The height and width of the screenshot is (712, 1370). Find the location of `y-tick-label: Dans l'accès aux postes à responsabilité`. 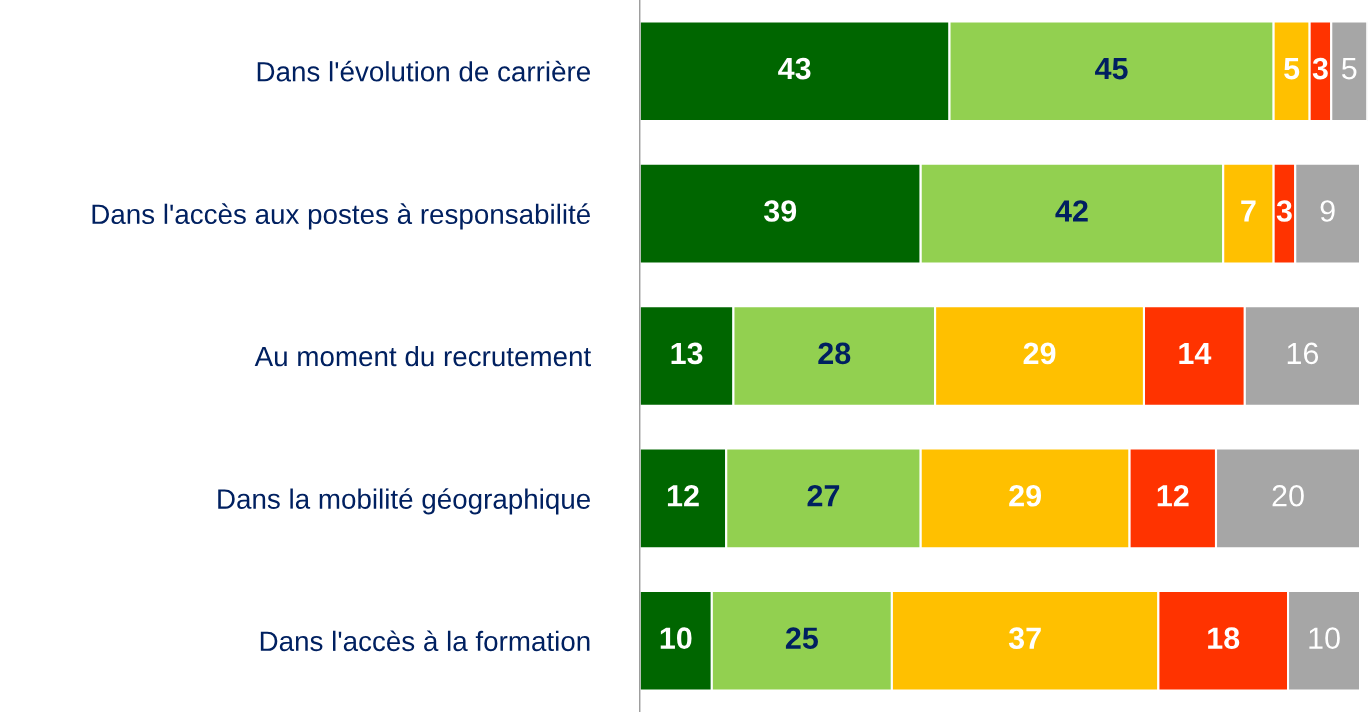

y-tick-label: Dans l'accès aux postes à responsabilité is located at coordinates (341, 216).